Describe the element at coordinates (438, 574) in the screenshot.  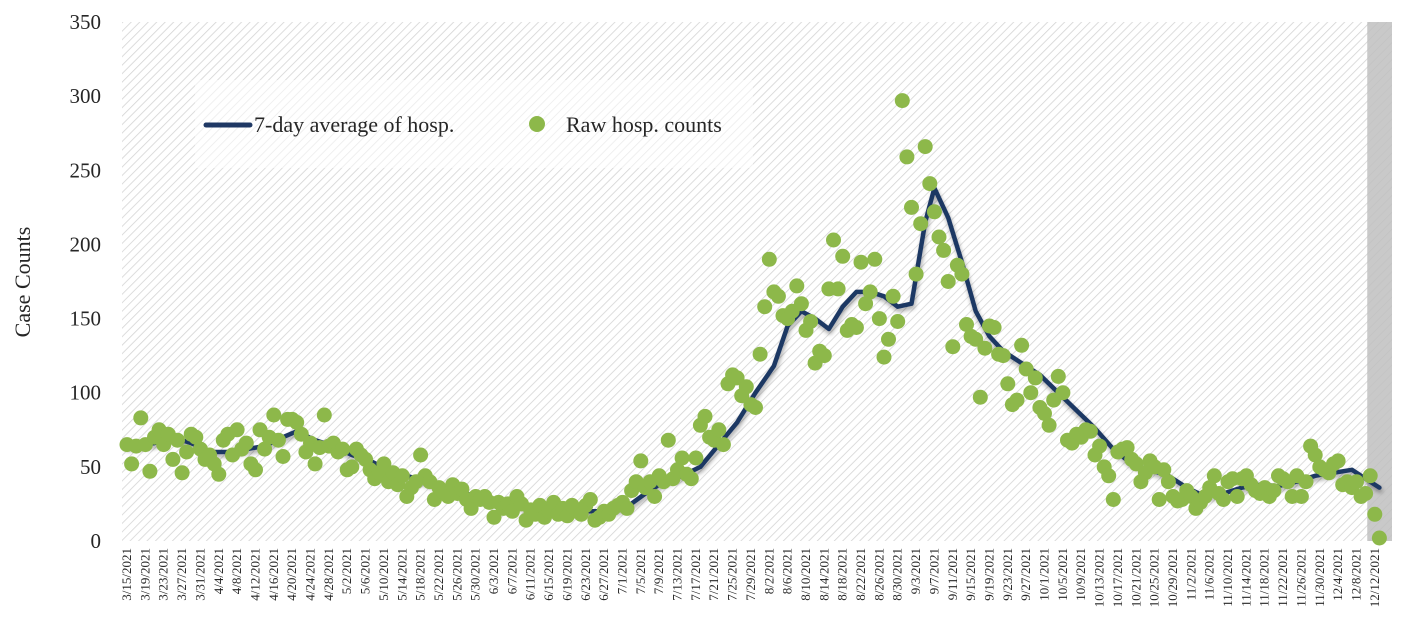
I see `x-tick-label: 5/22/2021` at that location.